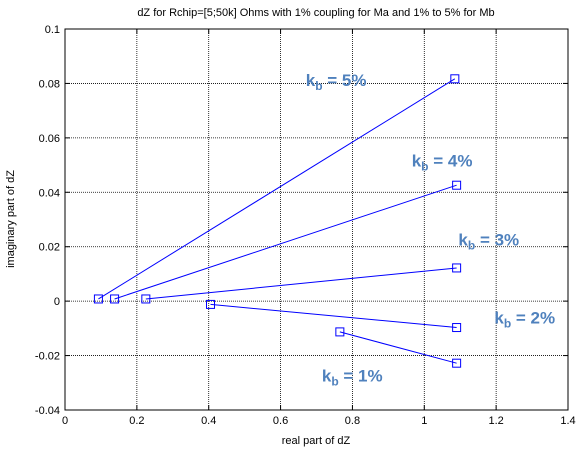 The image size is (577, 450). What do you see at coordinates (567, 421) in the screenshot?
I see `x-tick-label: 1.4` at bounding box center [567, 421].